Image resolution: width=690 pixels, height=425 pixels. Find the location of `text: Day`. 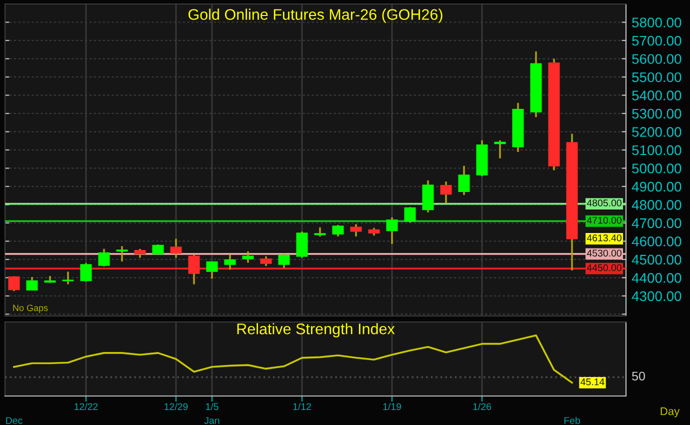

text: Day is located at coordinates (670, 412).